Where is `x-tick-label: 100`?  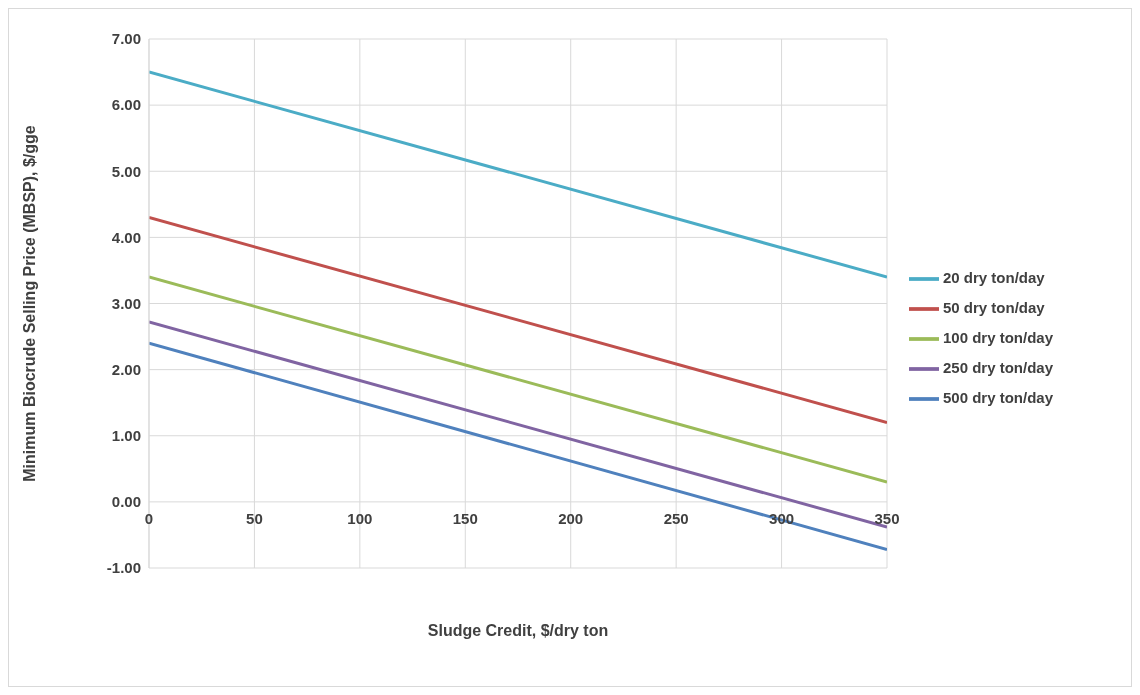
x-tick-label: 100 is located at coordinates (360, 518).